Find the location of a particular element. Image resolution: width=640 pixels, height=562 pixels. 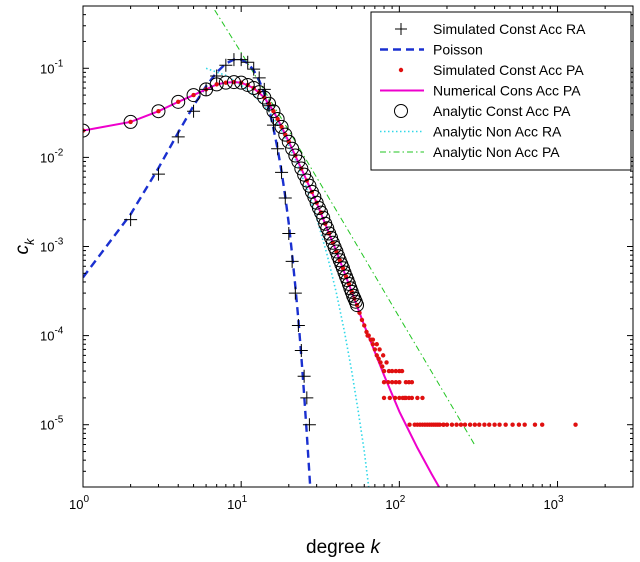

y-tick-label: 10⁻¹ is located at coordinates (52, 67).